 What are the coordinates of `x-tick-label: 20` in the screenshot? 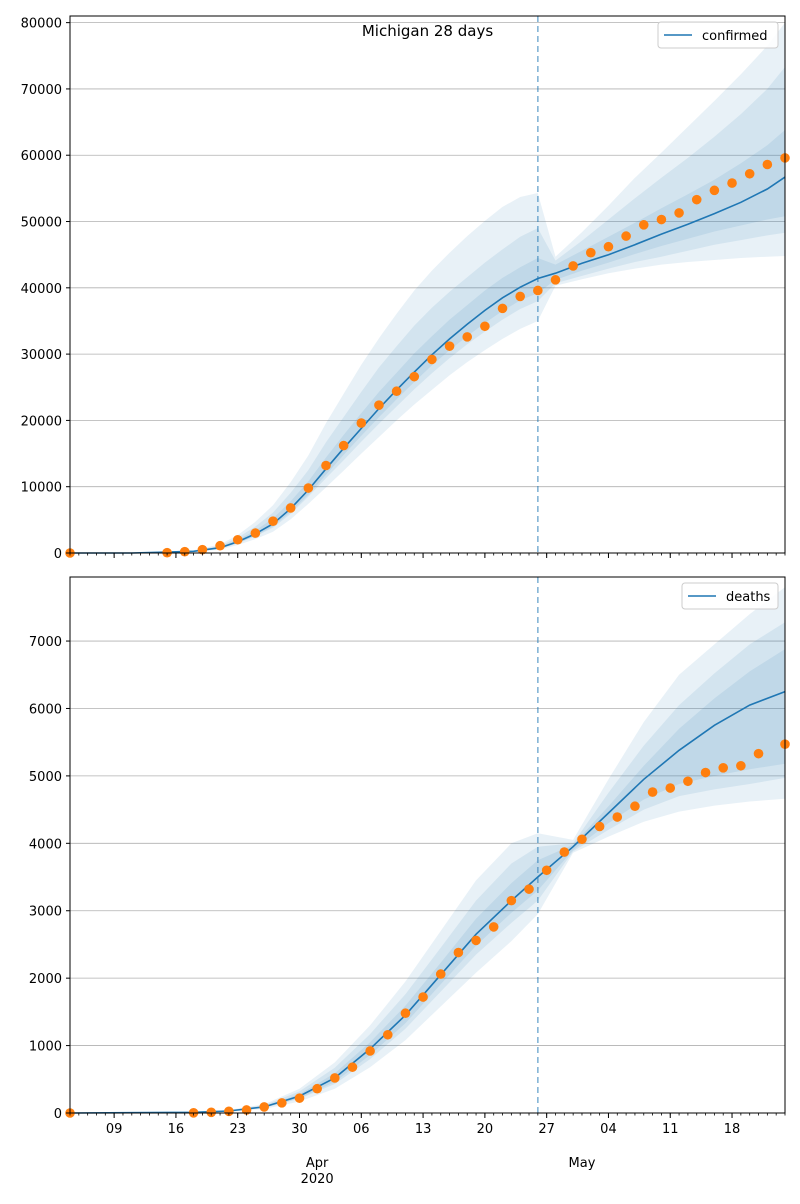 It's located at (485, 1129).